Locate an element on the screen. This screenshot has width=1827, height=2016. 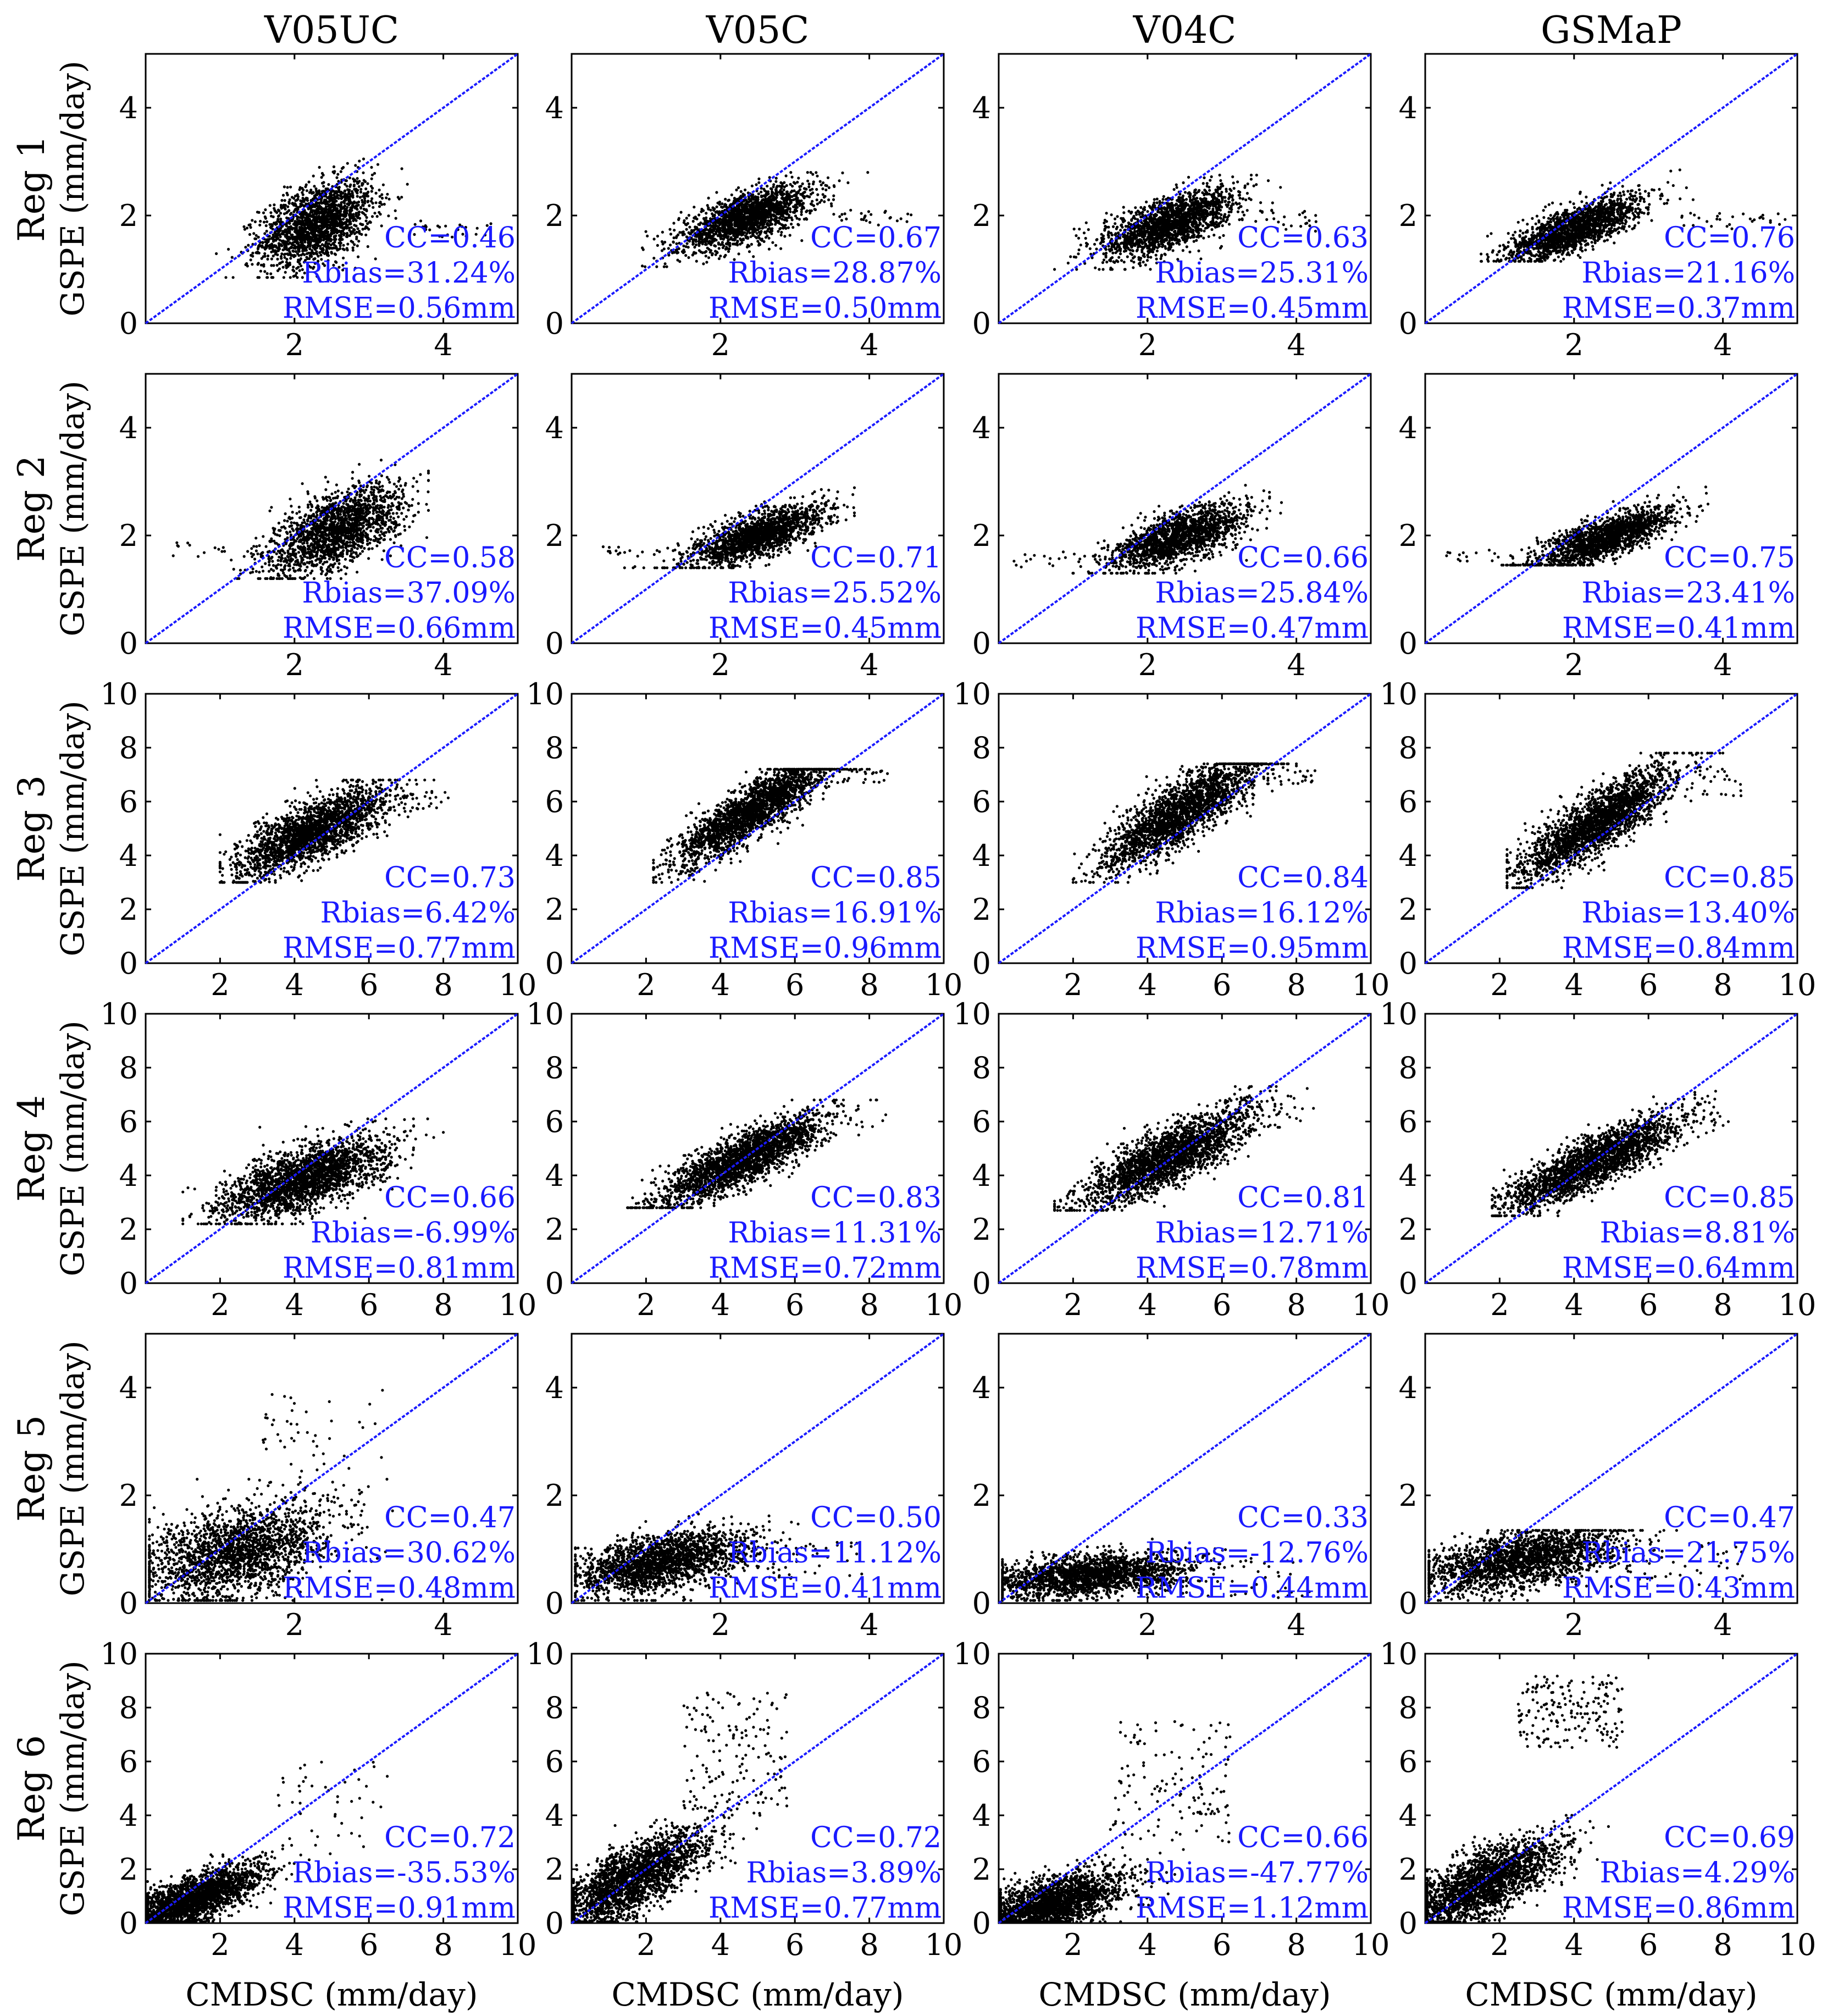
column-title: GSMaP is located at coordinates (1612, 30).